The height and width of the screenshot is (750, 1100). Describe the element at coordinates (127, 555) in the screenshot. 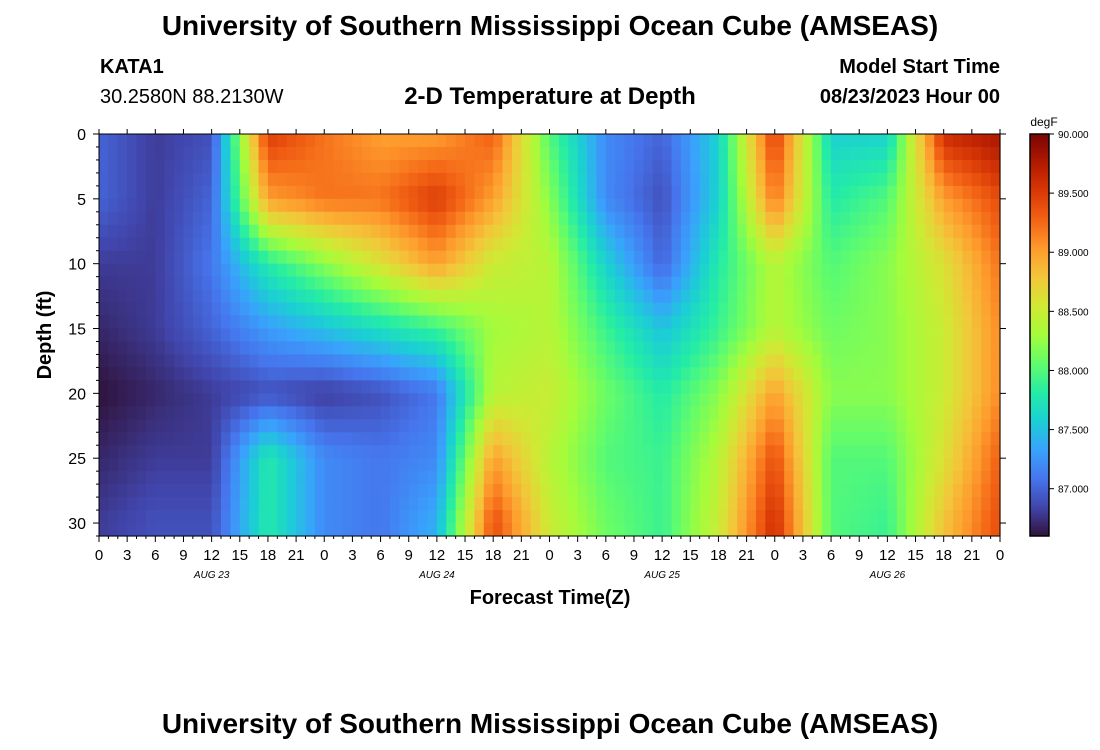

I see `x-tick-label: 3` at that location.